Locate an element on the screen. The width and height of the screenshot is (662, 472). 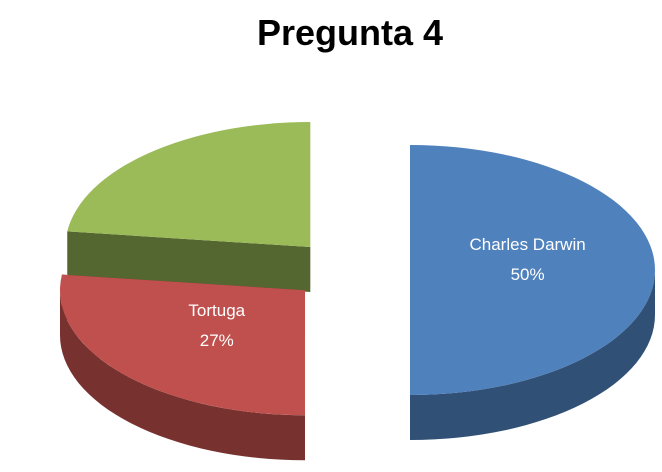
category-label: Tortuga is located at coordinates (217, 310).